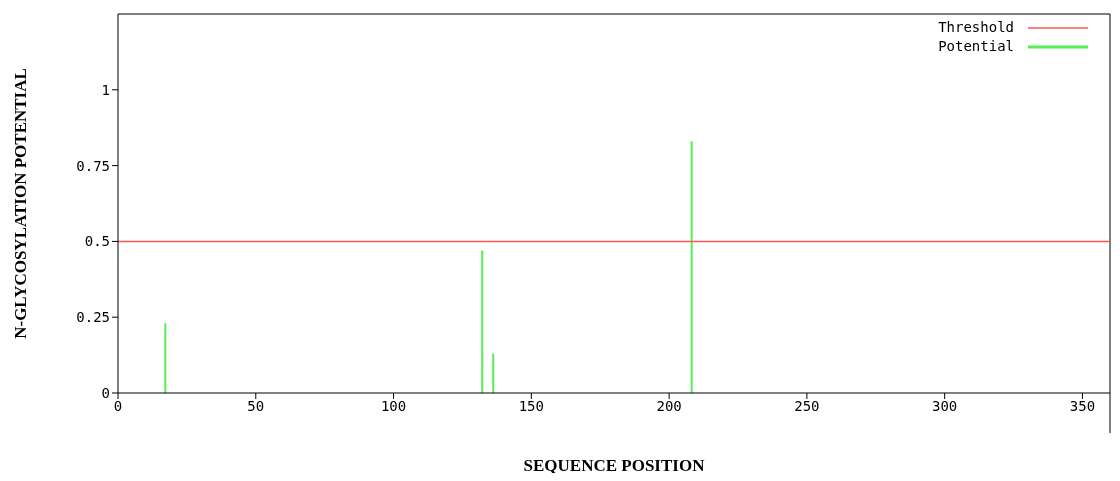 This screenshot has width=1120, height=481. Describe the element at coordinates (105, 392) in the screenshot. I see `y-tick-label: 0` at that location.